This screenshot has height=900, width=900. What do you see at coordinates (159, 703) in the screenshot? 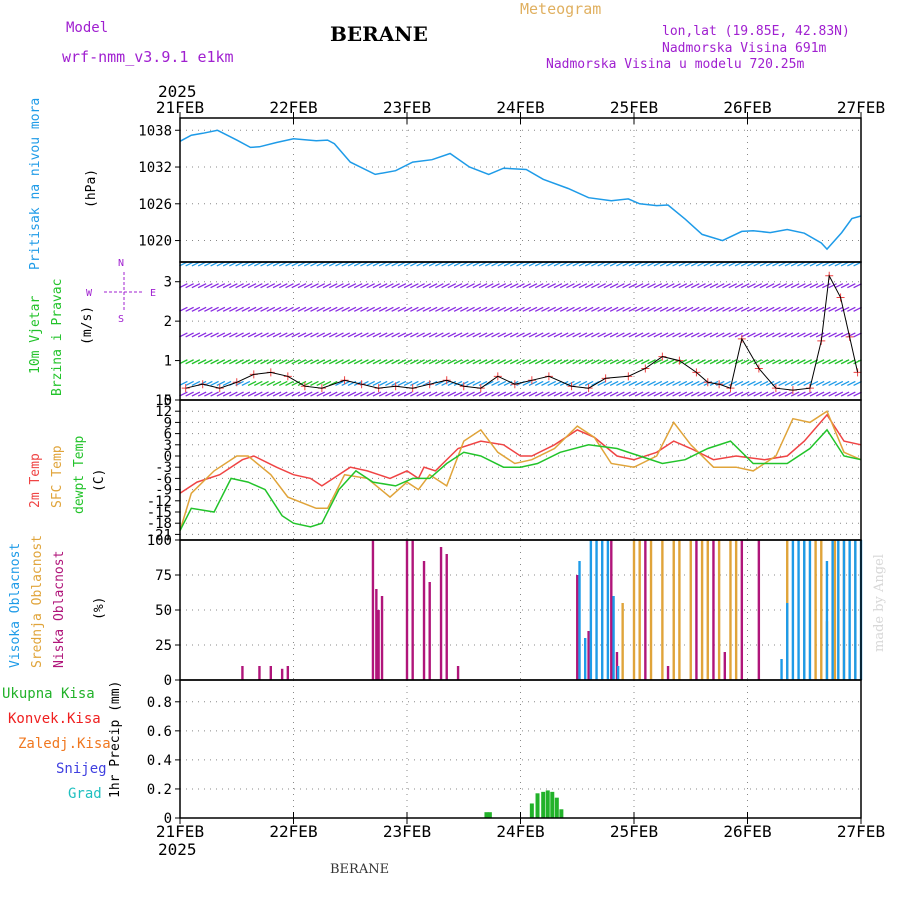
I see `y-tick-label: 0.8` at bounding box center [159, 703].